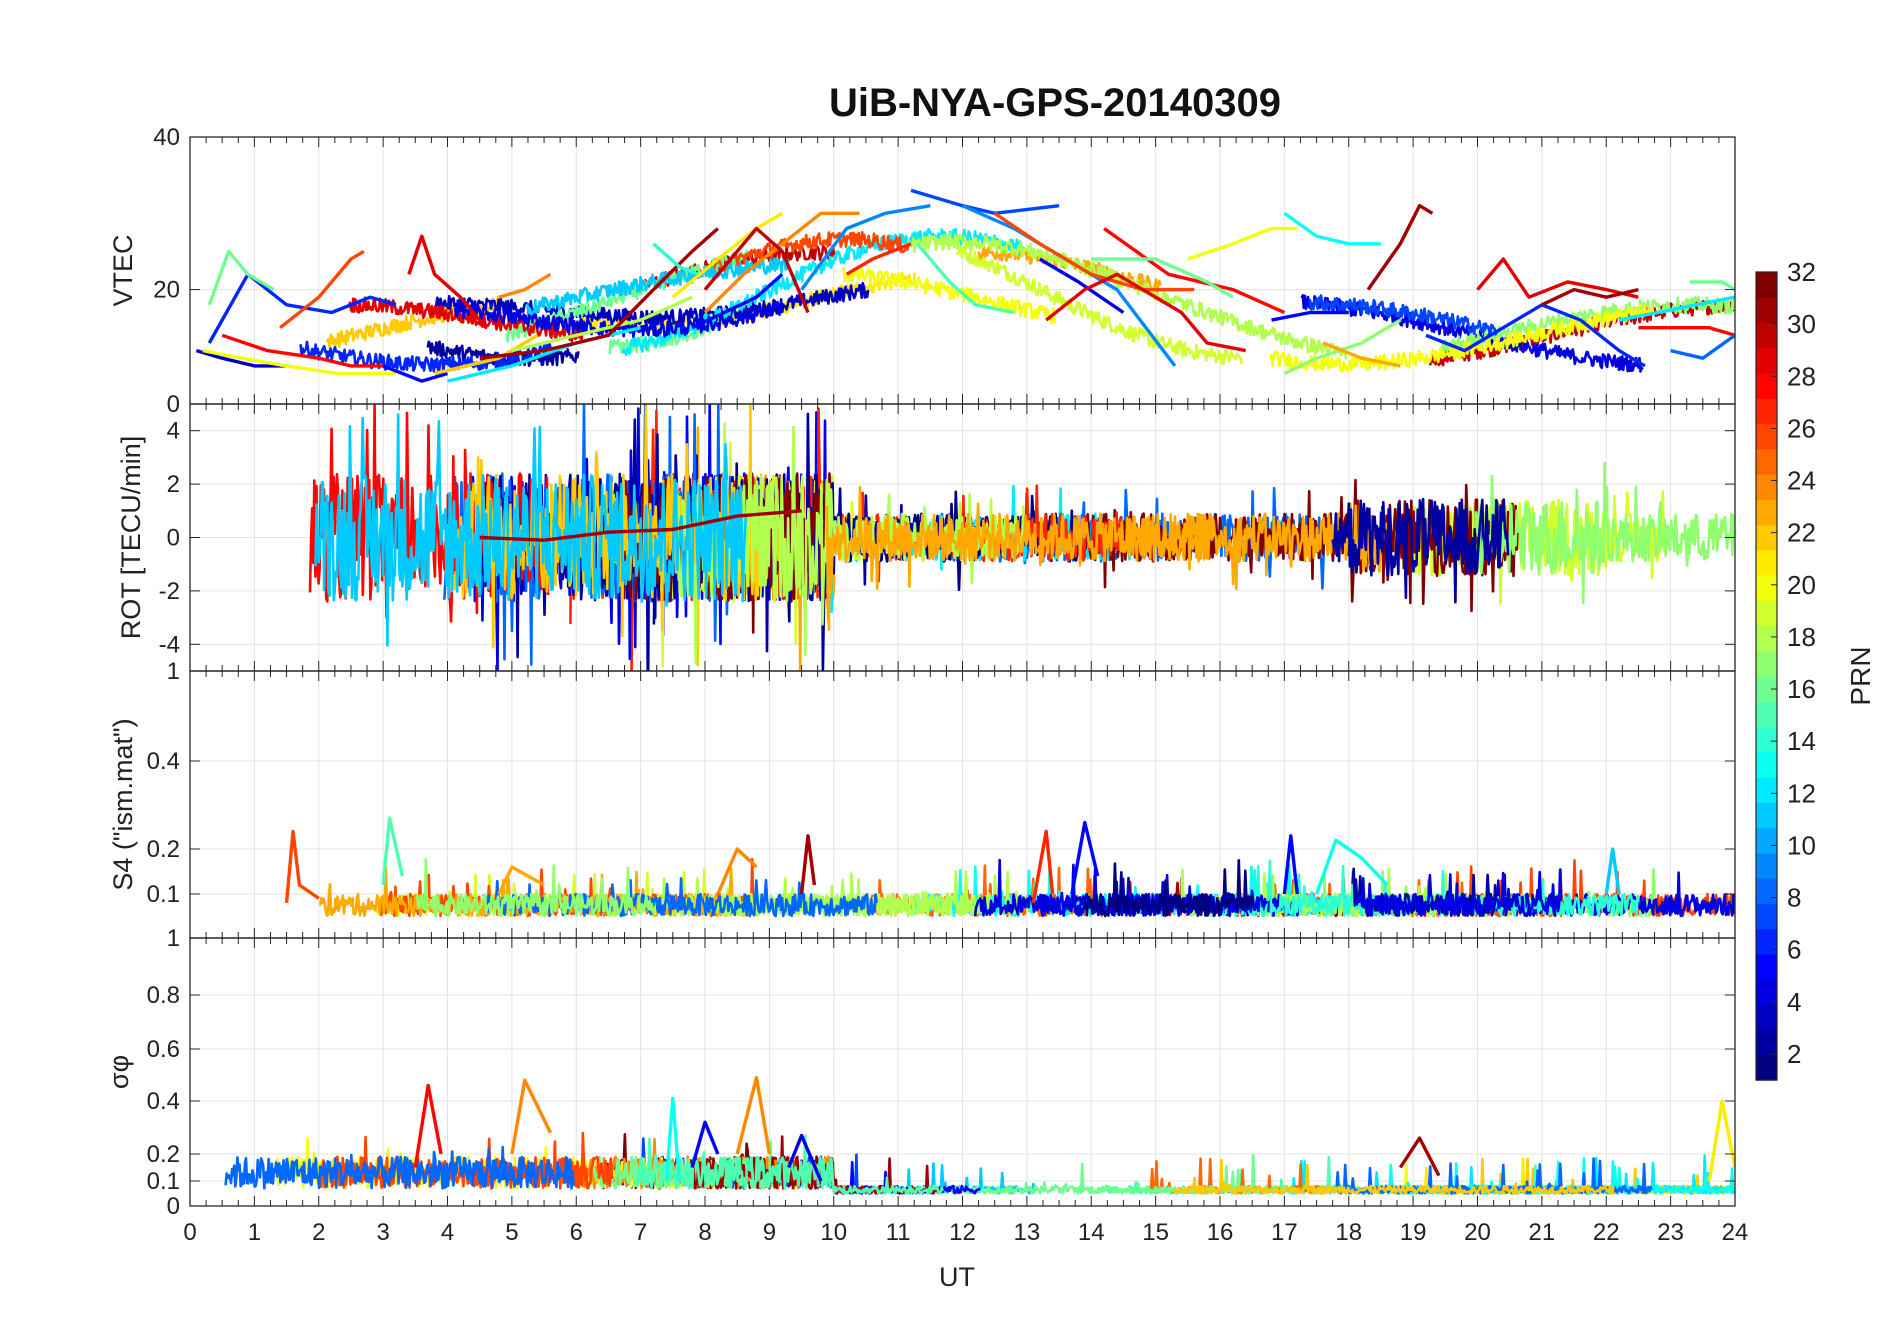 Image resolution: width=1902 pixels, height=1330 pixels. Describe the element at coordinates (173, 431) in the screenshot. I see `y-tick-label: 4` at that location.